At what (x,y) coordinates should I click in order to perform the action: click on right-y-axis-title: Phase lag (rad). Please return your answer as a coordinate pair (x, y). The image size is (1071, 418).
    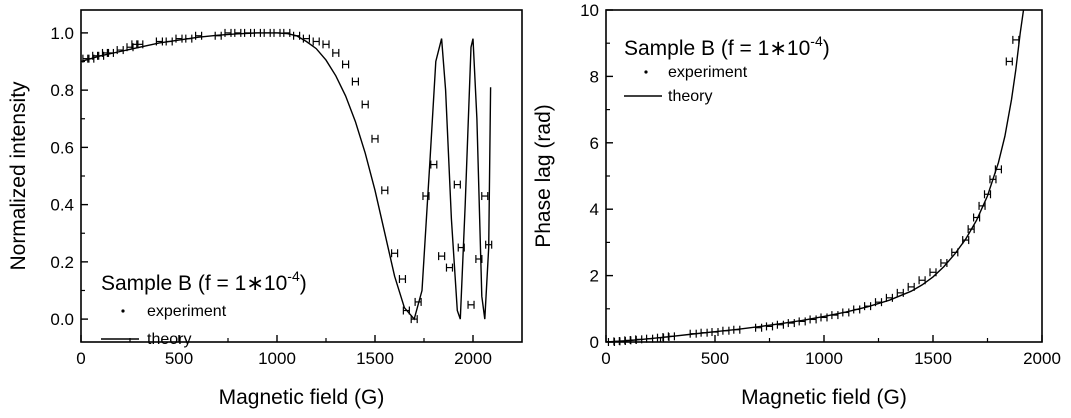
    Looking at the image, I should click on (543, 176).